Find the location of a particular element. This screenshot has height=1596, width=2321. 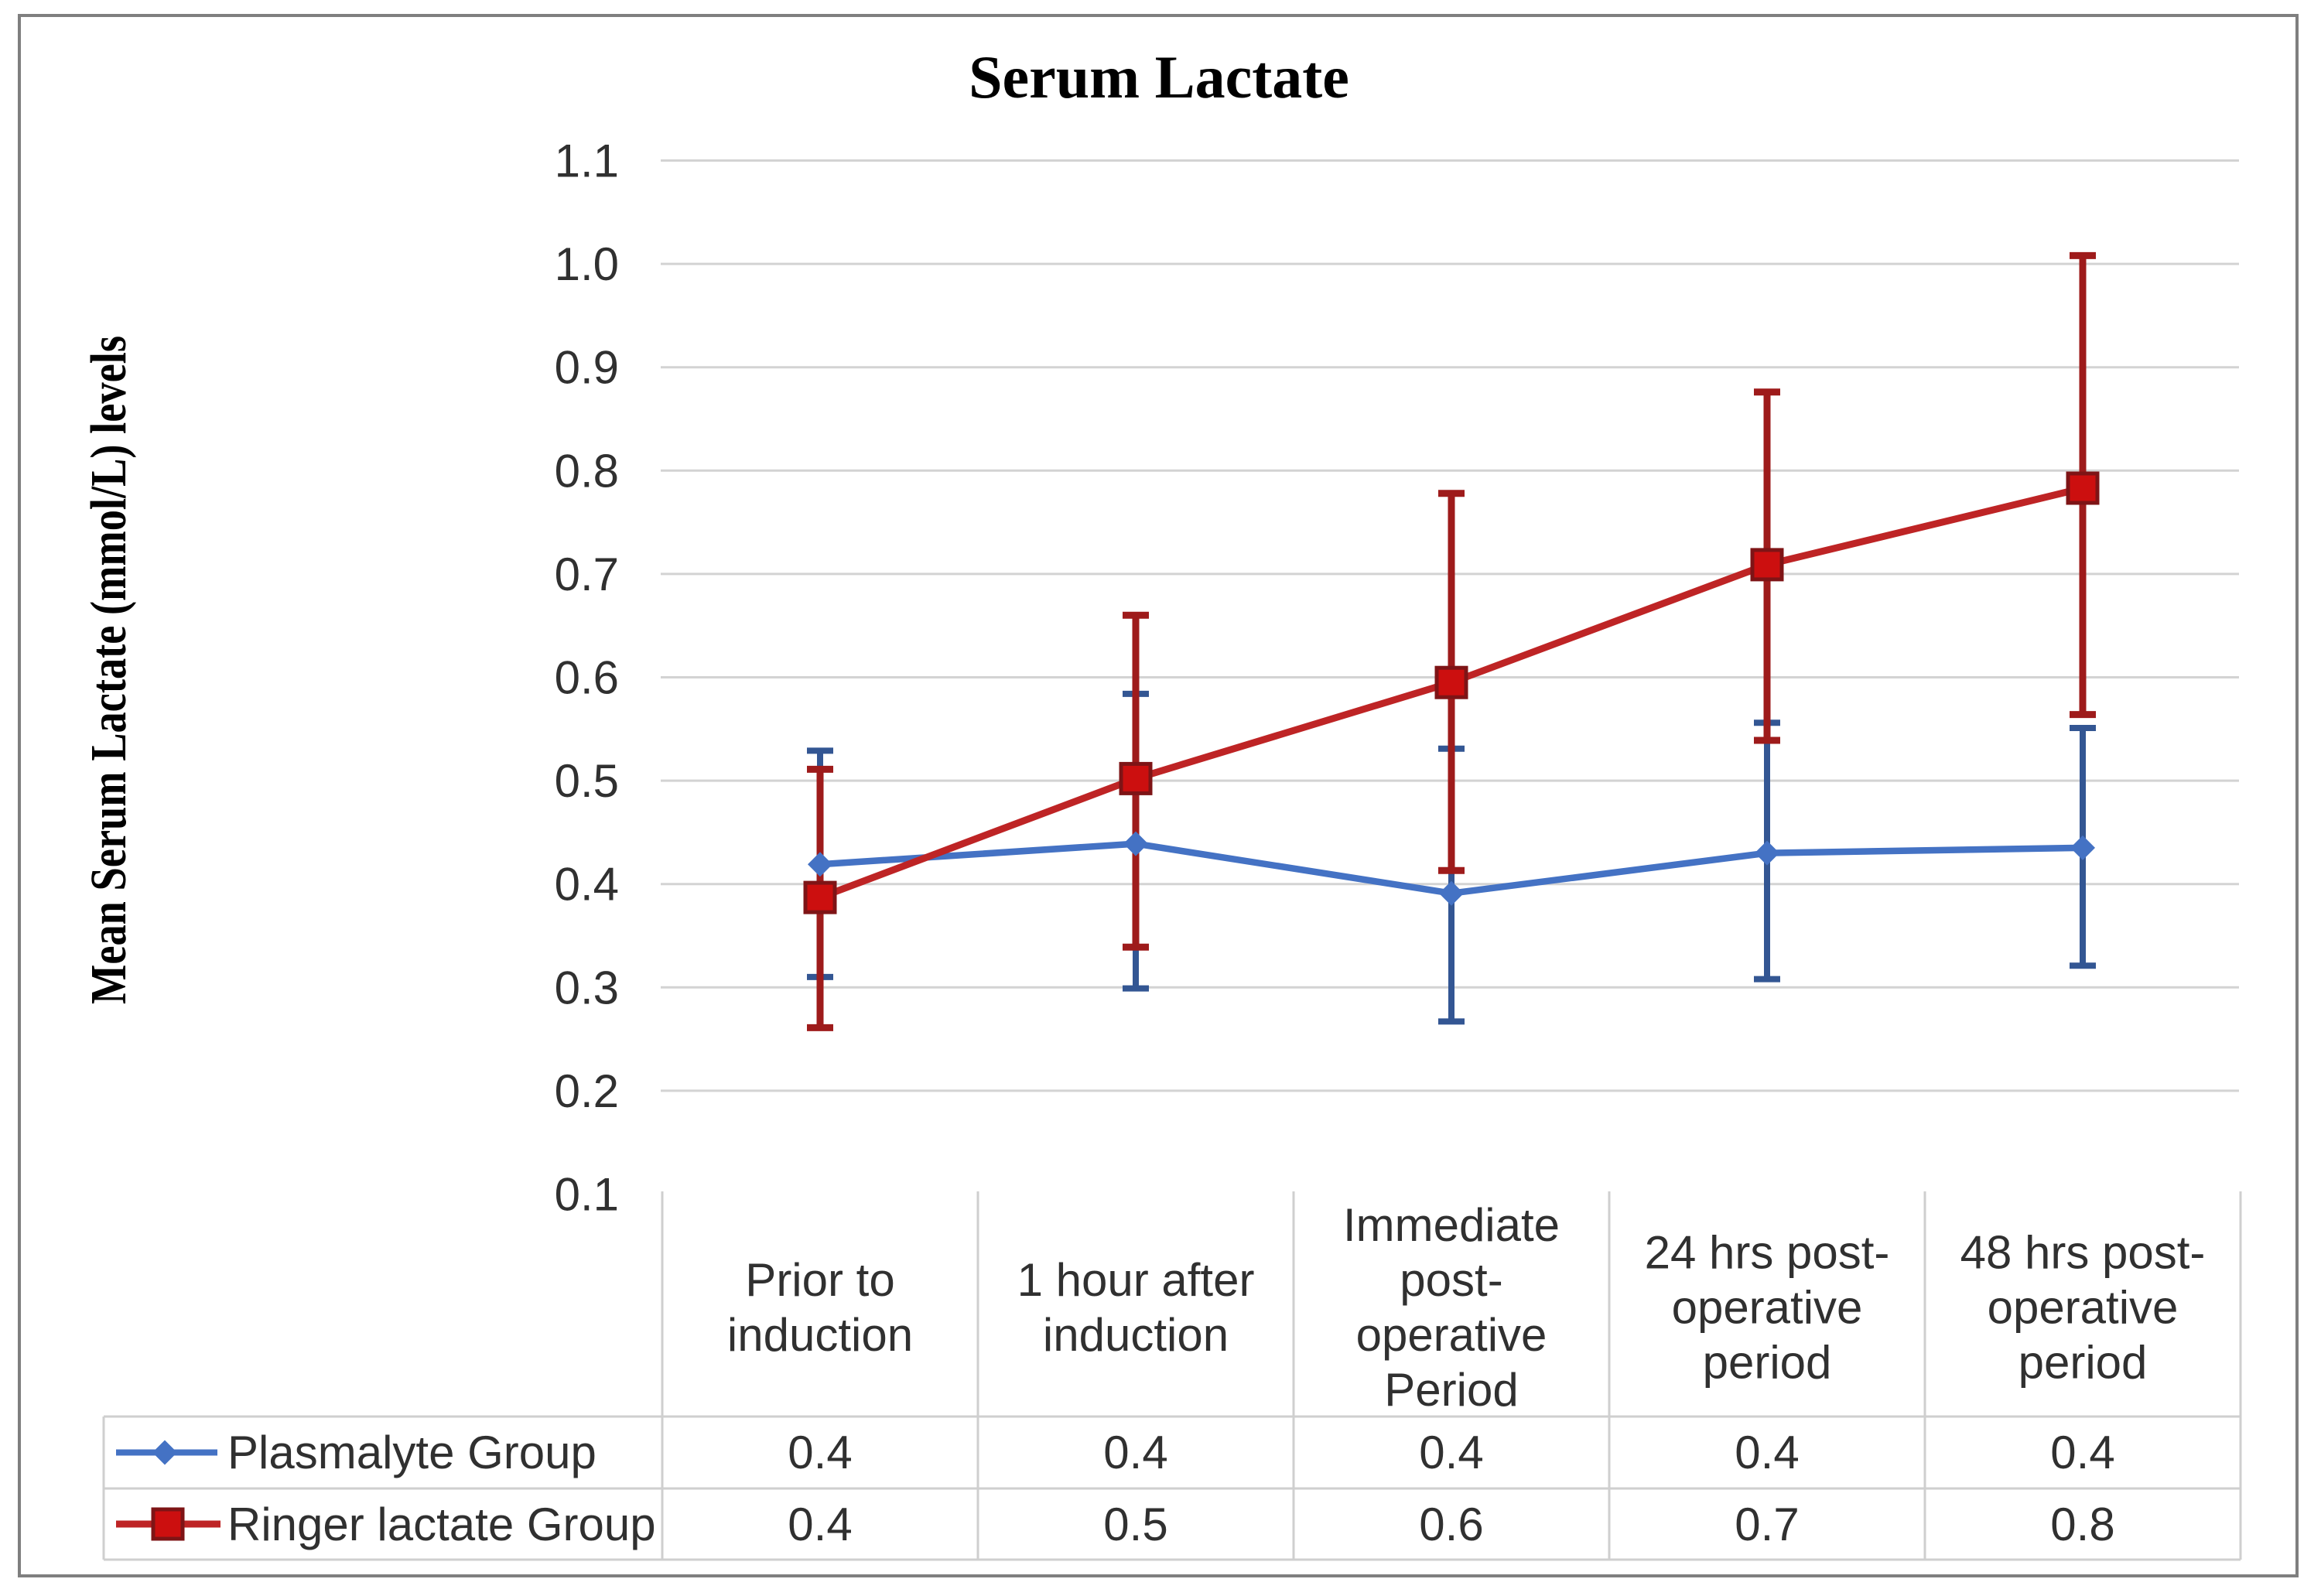

svg-text: Ringer lactate Group is located at coordinates (441, 1524).